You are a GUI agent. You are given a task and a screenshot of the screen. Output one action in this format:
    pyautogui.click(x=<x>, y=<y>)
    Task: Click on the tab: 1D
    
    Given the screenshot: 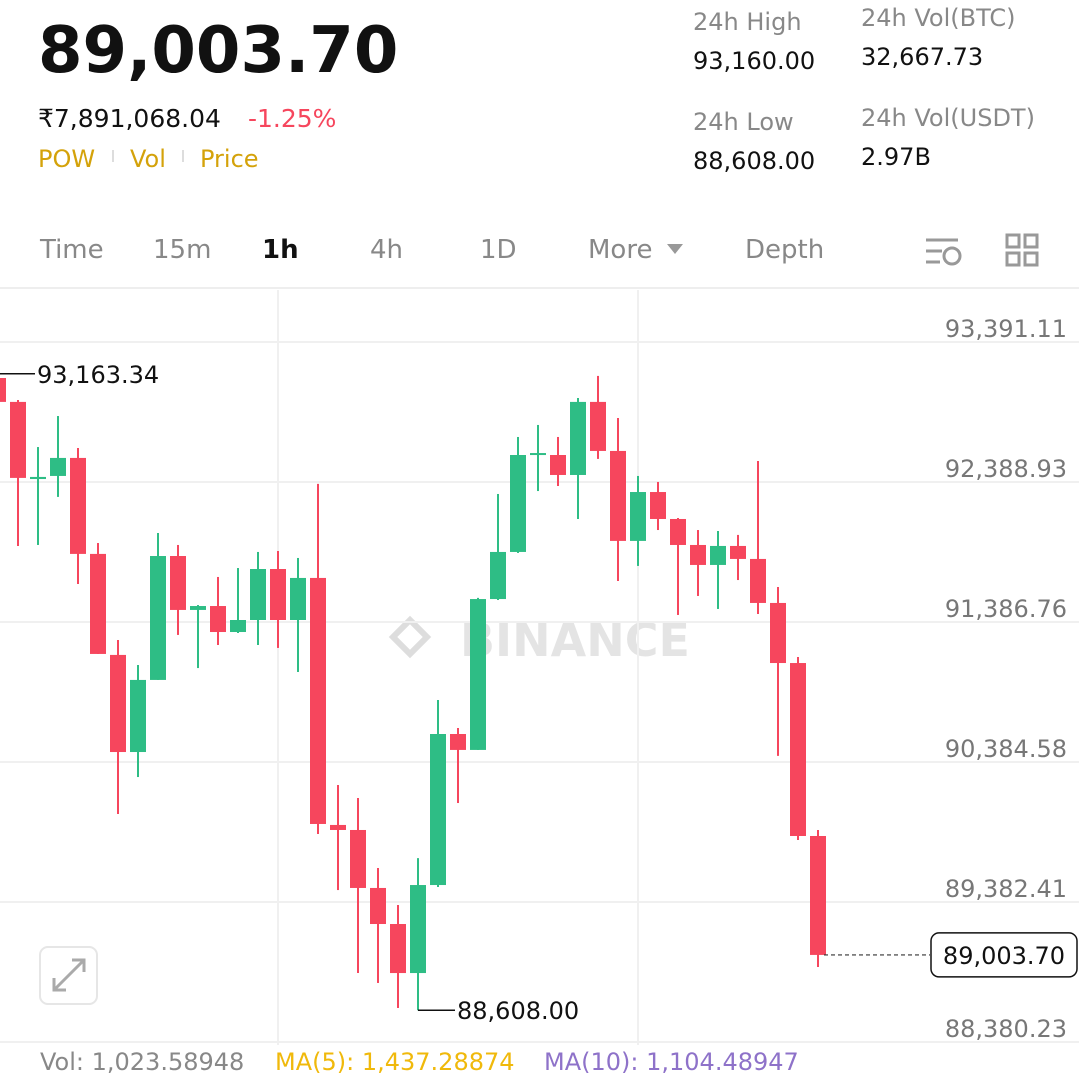 What is the action you would take?
    pyautogui.click(x=498, y=250)
    